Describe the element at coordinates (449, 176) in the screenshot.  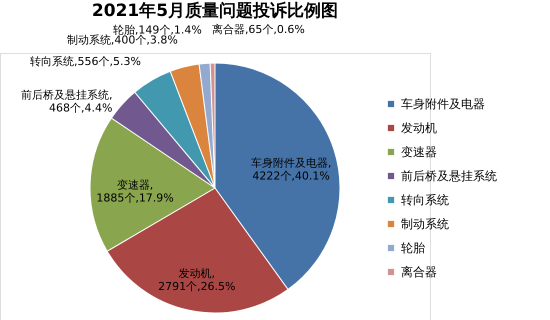
I see `legend-label: 前后桥及悬挂系统` at that location.